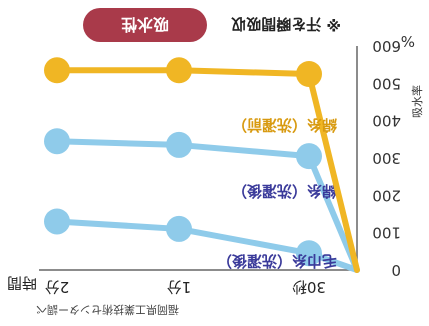 This screenshot has height=326, width=429. I want to click on y-tick-label: 300, so click(386, 158).